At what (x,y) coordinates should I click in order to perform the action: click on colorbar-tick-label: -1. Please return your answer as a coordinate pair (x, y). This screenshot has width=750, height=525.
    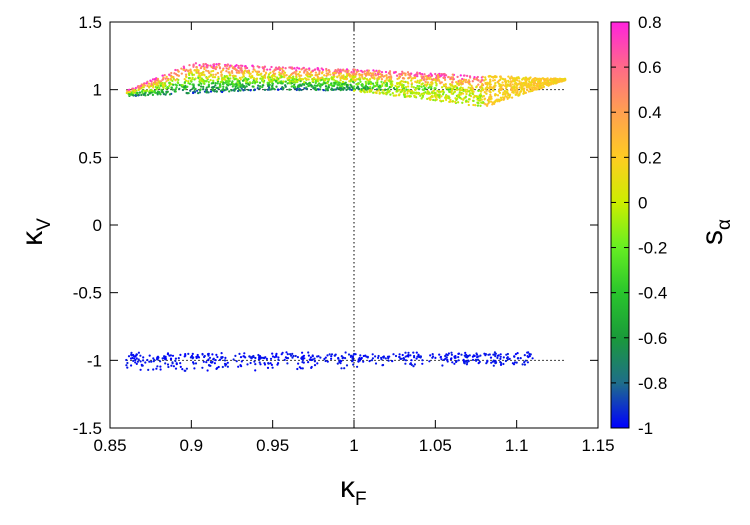
    Looking at the image, I should click on (645, 428).